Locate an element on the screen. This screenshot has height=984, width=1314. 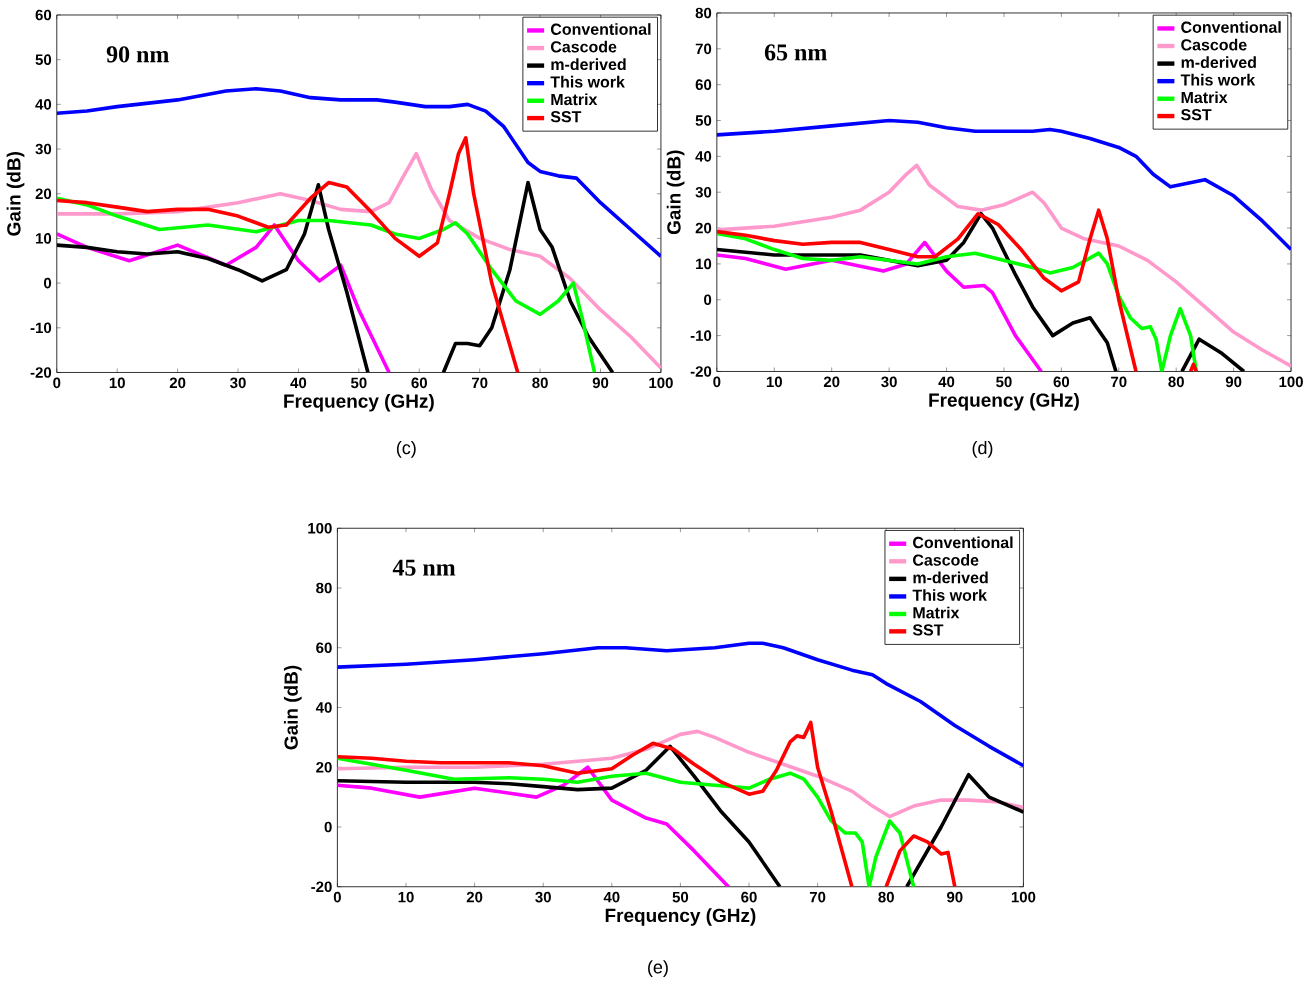
y-tick-label: 70 is located at coordinates (703, 49).